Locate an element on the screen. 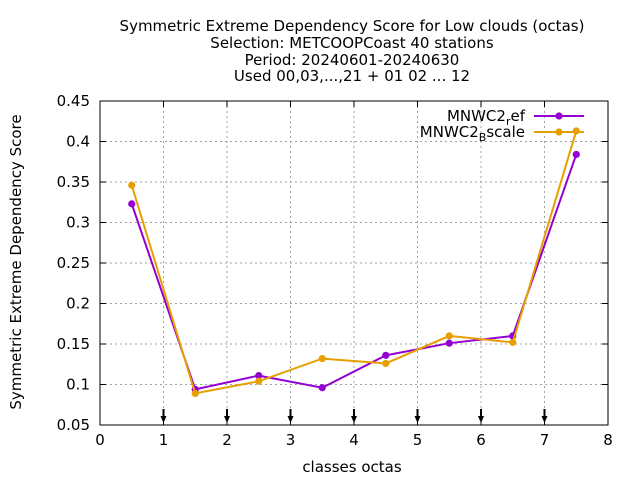  x-tick-label: 7 is located at coordinates (545, 440).